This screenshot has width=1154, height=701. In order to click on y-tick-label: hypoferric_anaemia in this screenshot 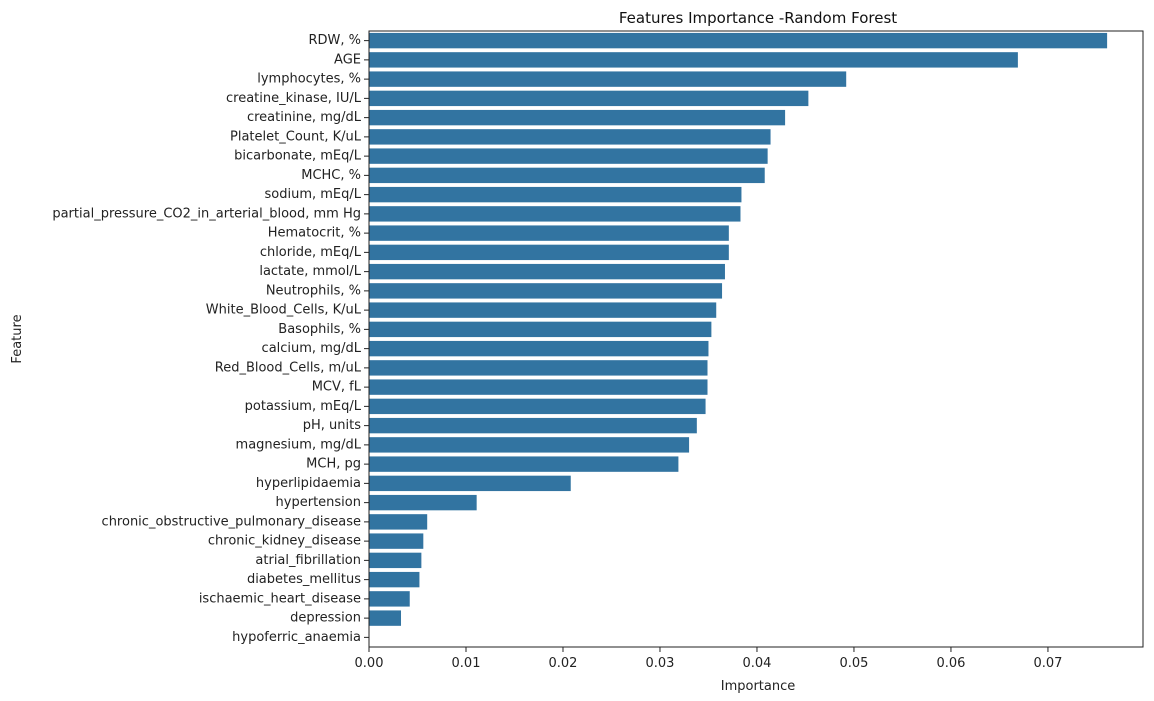, I will do `click(296, 637)`.